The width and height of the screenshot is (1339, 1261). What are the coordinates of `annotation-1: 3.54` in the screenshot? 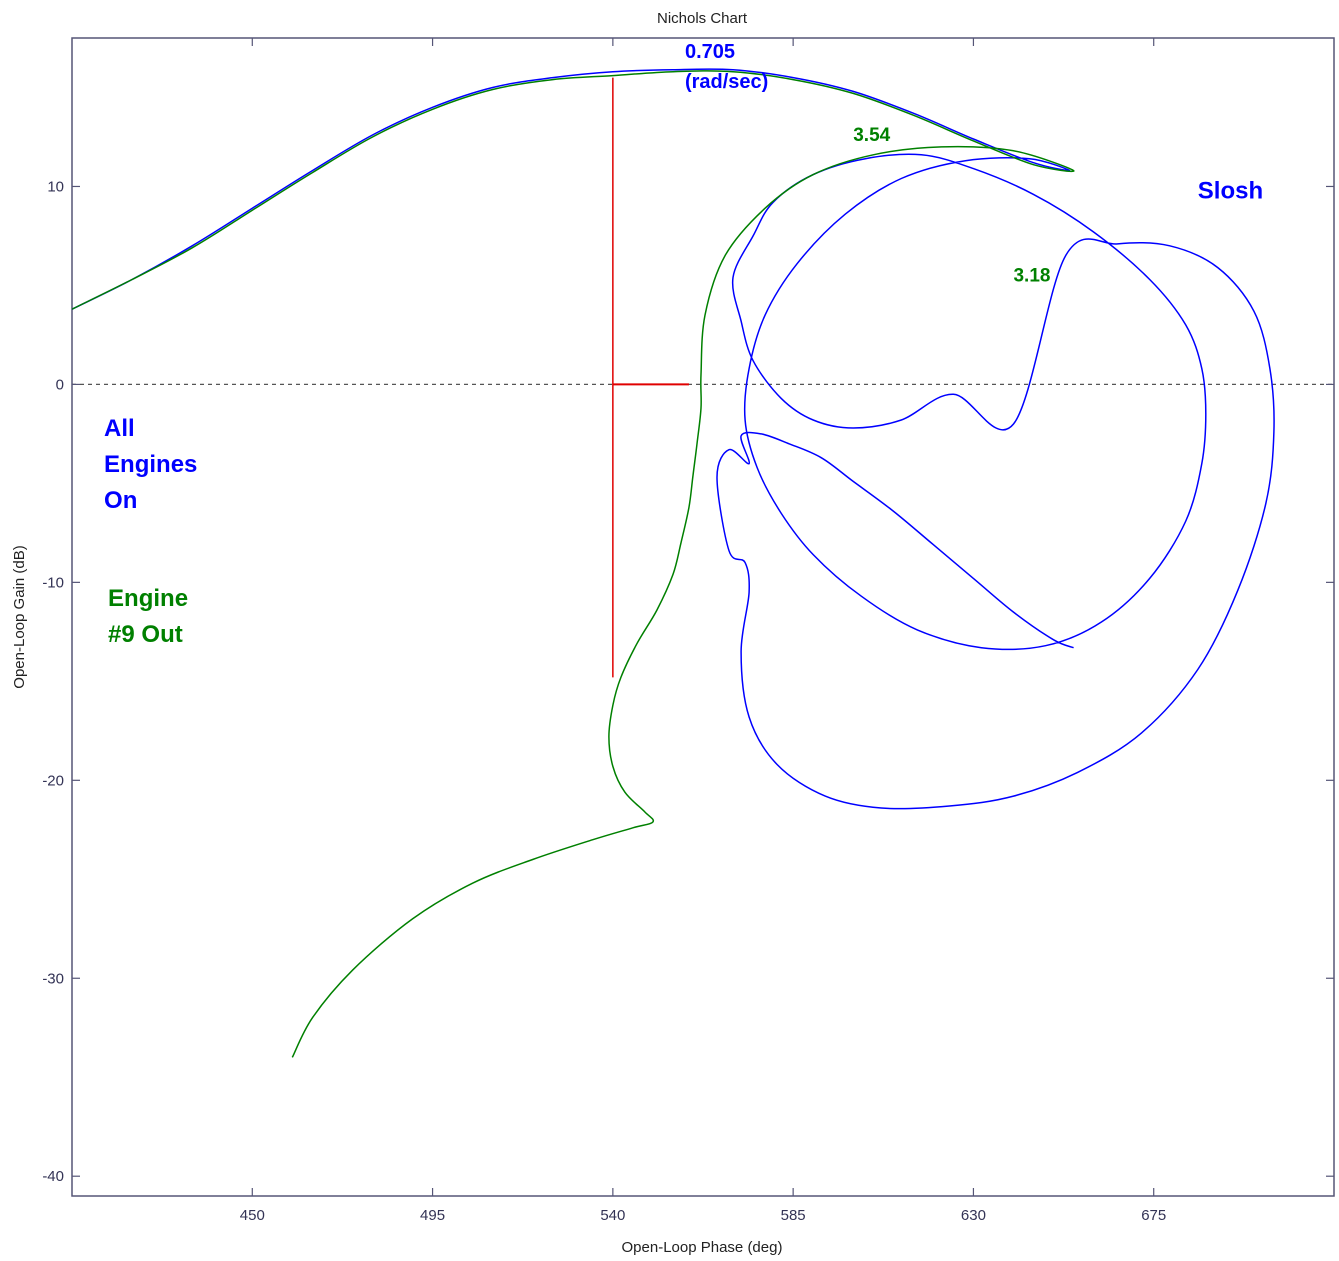 It's located at (871, 135).